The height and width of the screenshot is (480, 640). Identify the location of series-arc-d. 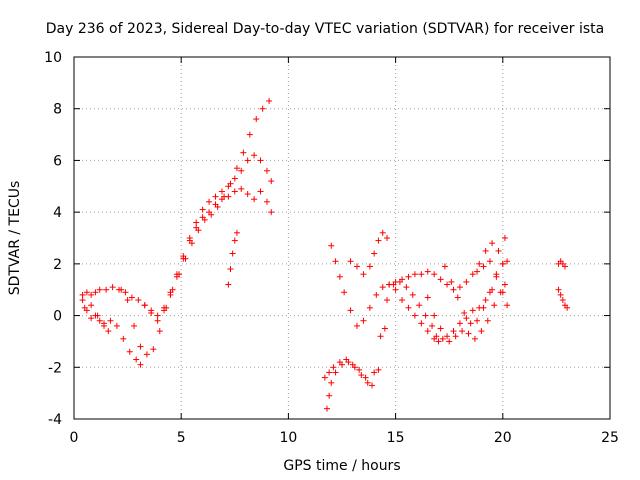
(112, 335).